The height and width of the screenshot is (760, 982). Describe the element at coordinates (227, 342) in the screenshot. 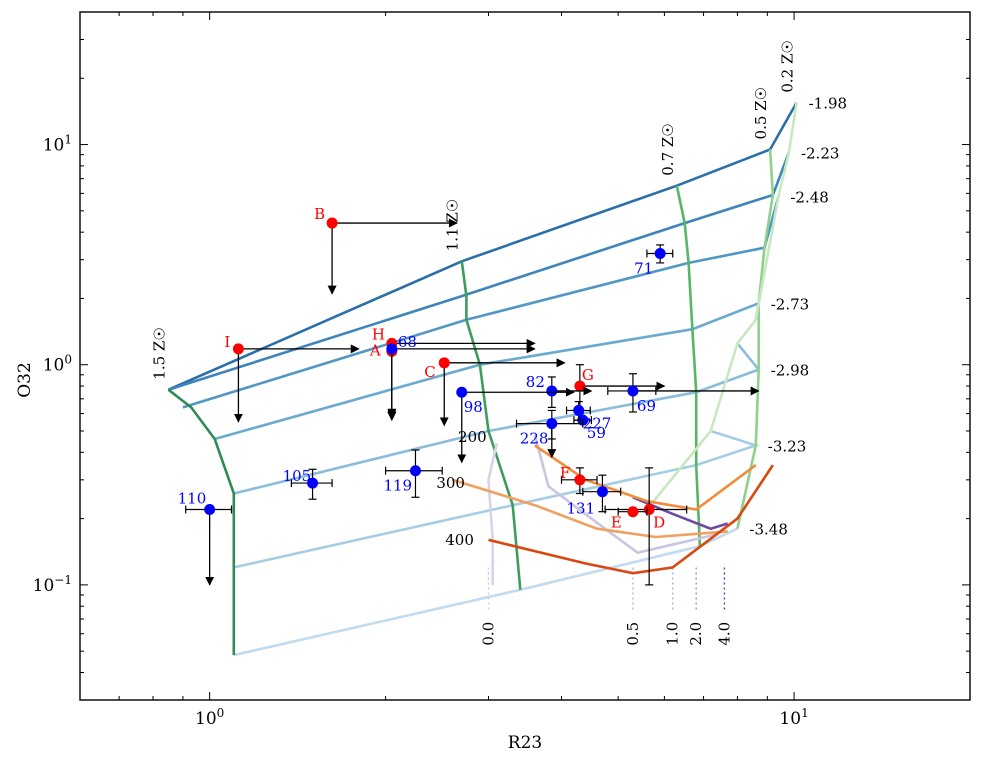

I see `data-point-label: I` at that location.